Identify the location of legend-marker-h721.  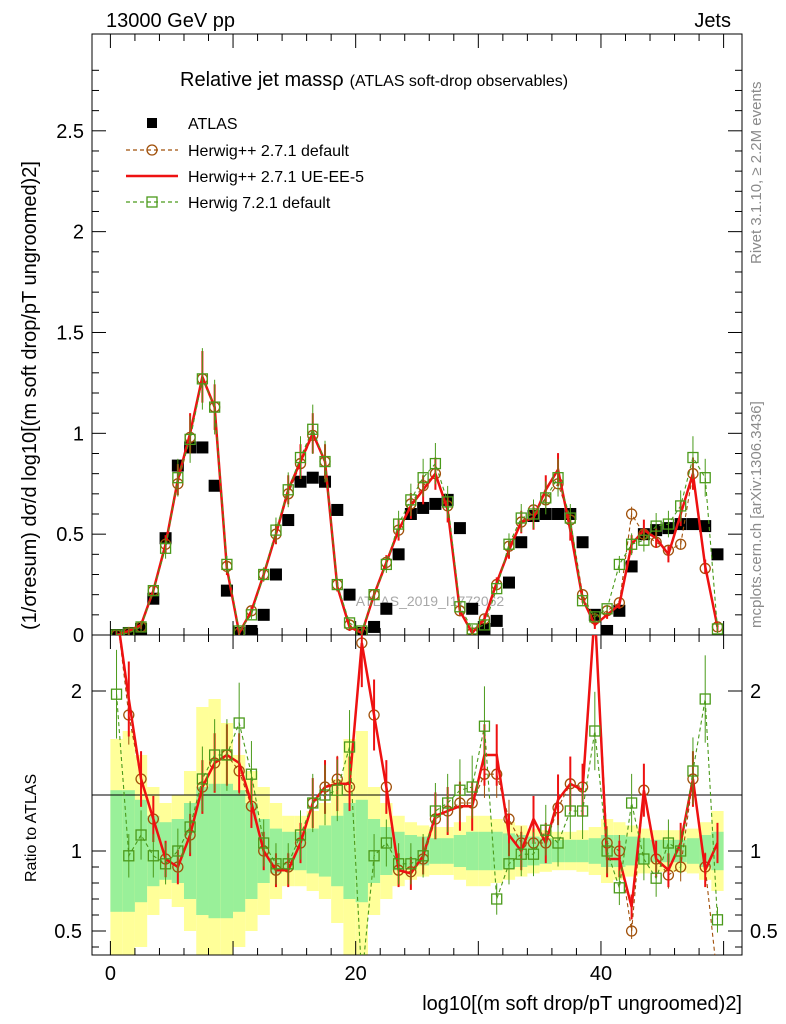
(152, 202).